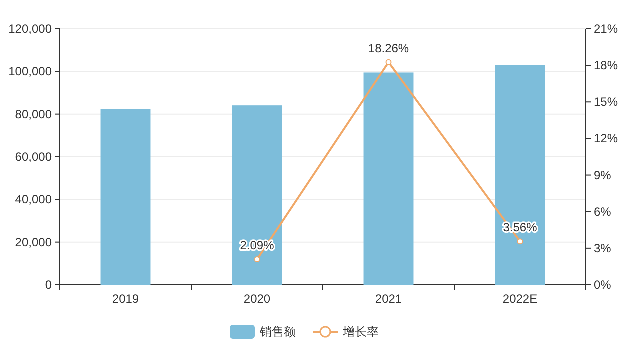  I want to click on y-tick-label: 0, so click(48, 285).